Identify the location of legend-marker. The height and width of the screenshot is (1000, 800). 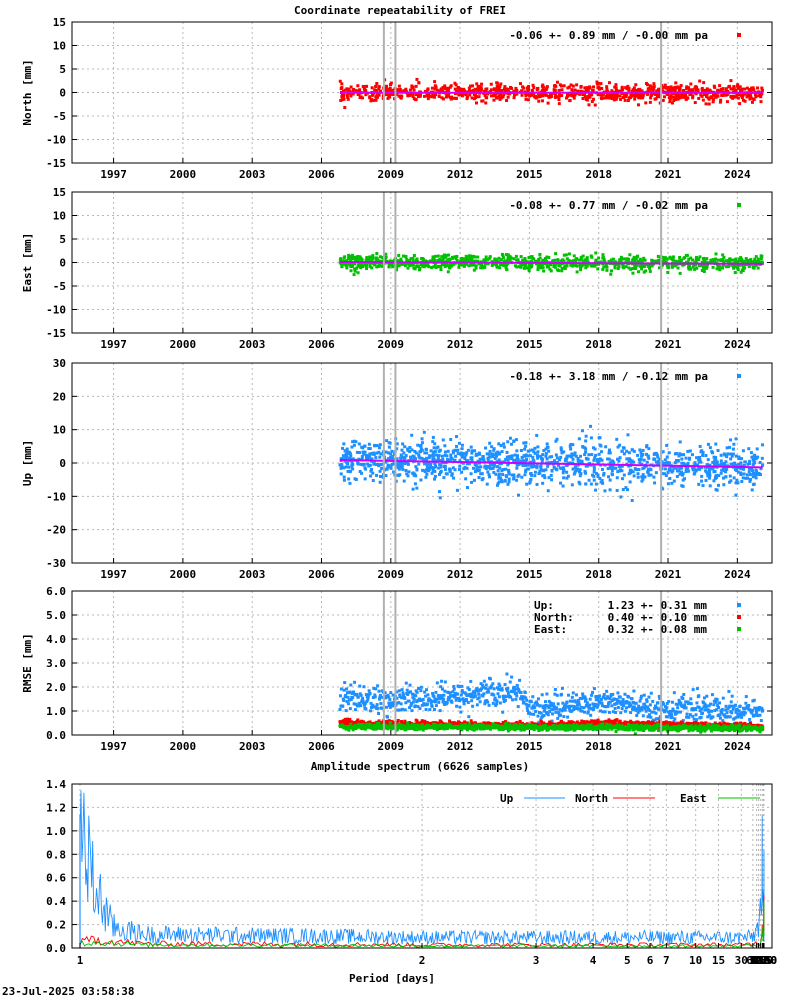
(739, 35).